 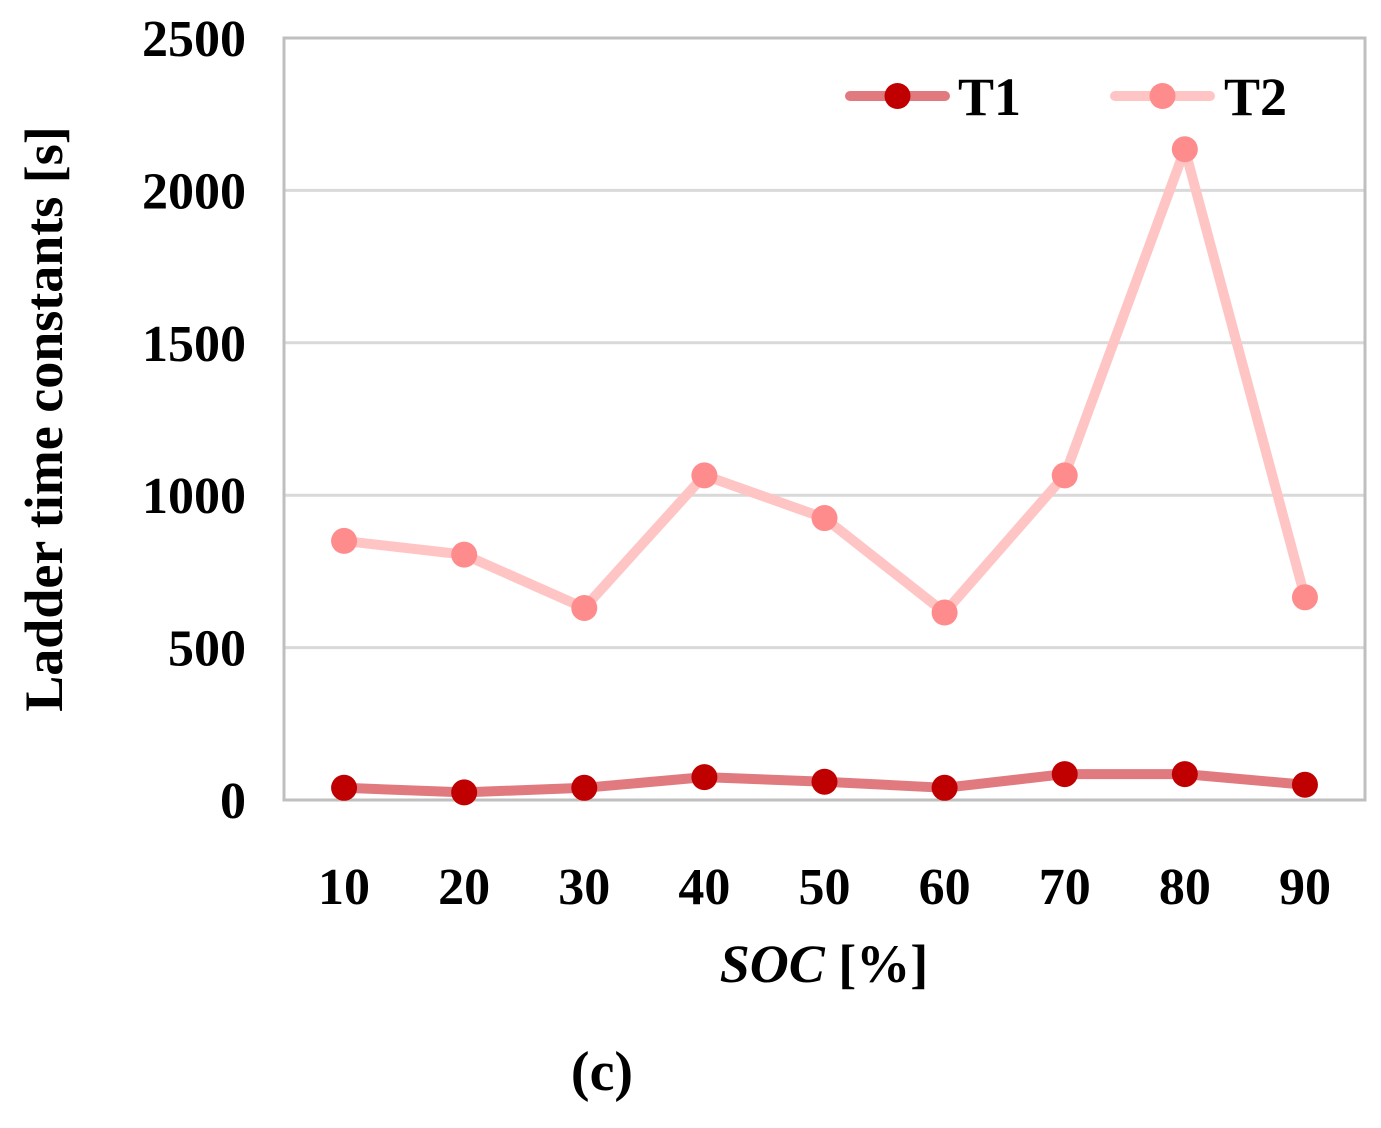 What do you see at coordinates (194, 420) in the screenshot?
I see `y-axis-ticks: 0 500 1000 1500 2000 2500` at bounding box center [194, 420].